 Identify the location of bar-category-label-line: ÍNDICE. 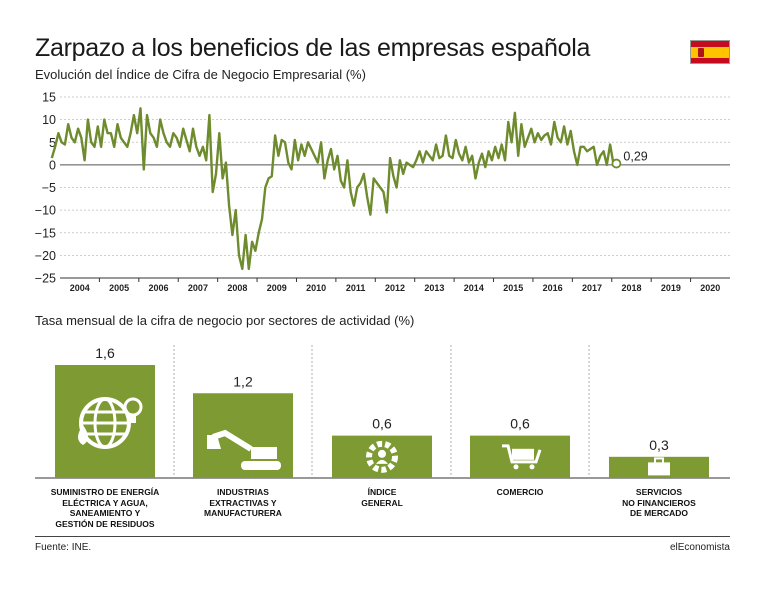
(382, 492).